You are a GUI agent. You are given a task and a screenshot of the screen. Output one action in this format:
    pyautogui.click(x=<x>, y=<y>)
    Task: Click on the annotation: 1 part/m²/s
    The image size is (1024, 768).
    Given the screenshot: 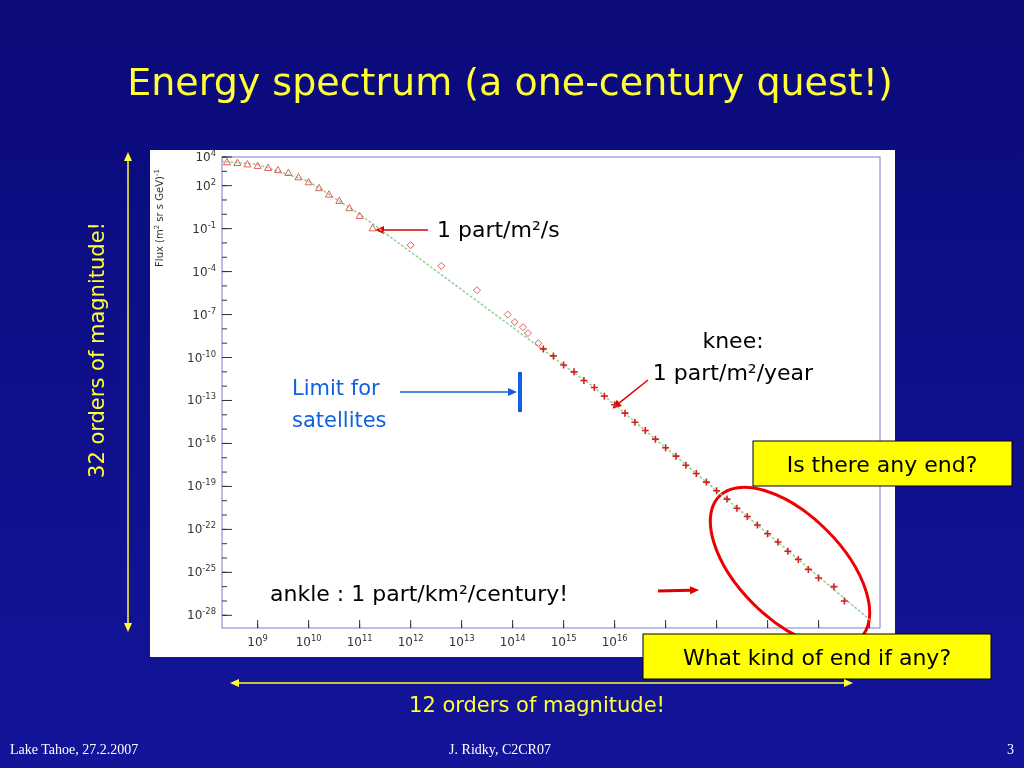 What is the action you would take?
    pyautogui.click(x=498, y=229)
    